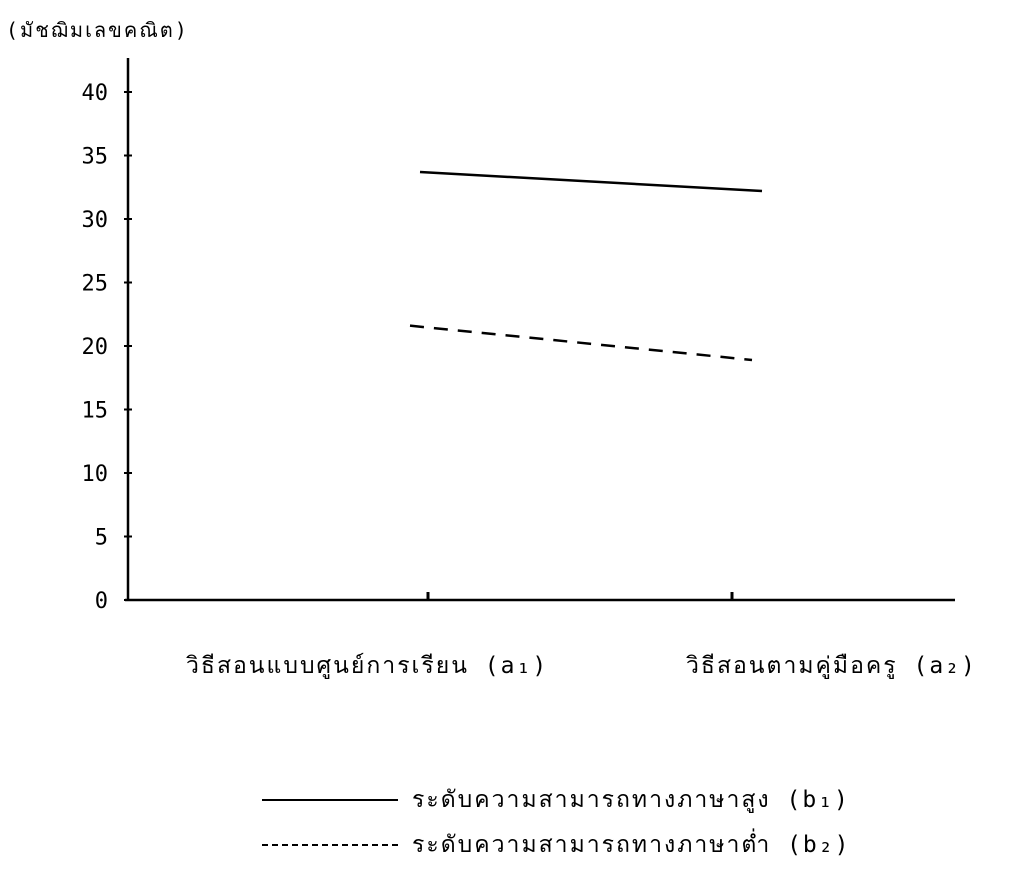 This screenshot has width=1029, height=874. What do you see at coordinates (95, 474) in the screenshot?
I see `y-tick-label-2: 10` at bounding box center [95, 474].